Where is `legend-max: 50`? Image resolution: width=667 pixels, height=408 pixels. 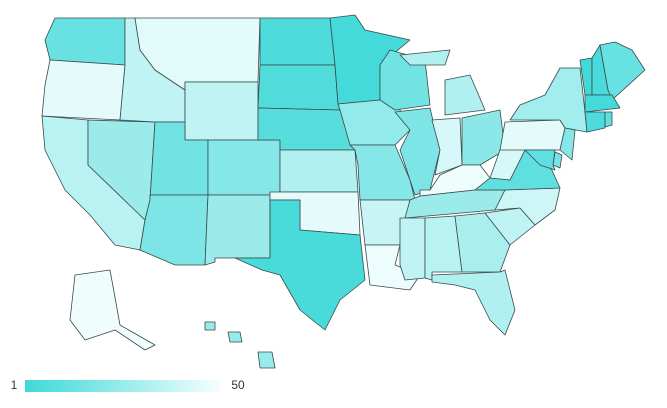 legend-max: 50 is located at coordinates (238, 385).